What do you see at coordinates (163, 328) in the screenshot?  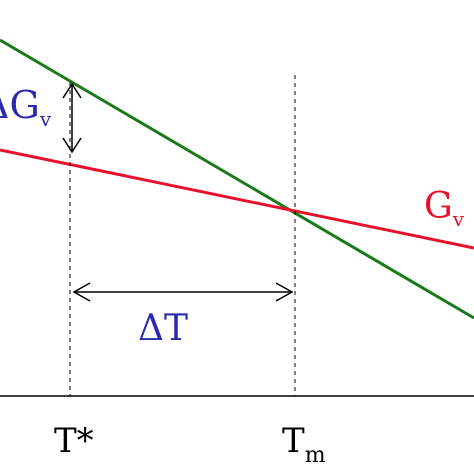 I see `delta-t-label: ΔT` at bounding box center [163, 328].